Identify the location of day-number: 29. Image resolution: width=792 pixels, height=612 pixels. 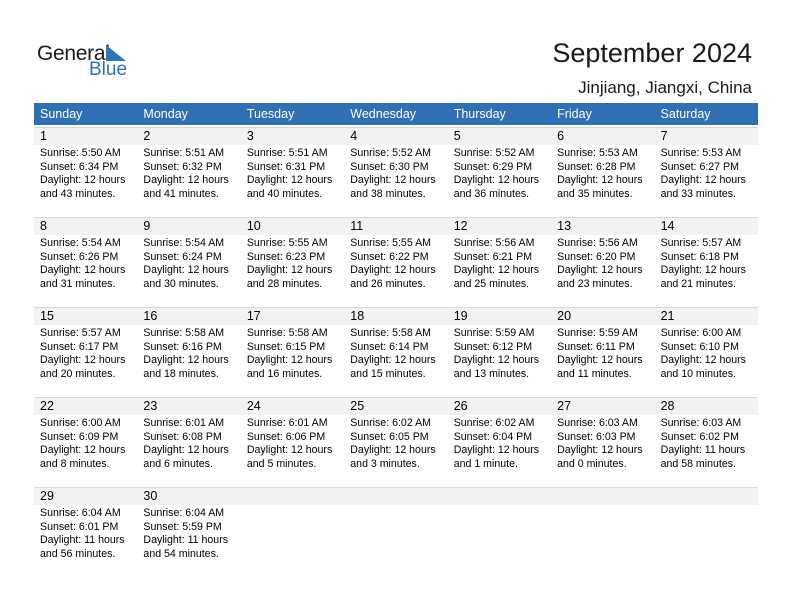
(47, 496).